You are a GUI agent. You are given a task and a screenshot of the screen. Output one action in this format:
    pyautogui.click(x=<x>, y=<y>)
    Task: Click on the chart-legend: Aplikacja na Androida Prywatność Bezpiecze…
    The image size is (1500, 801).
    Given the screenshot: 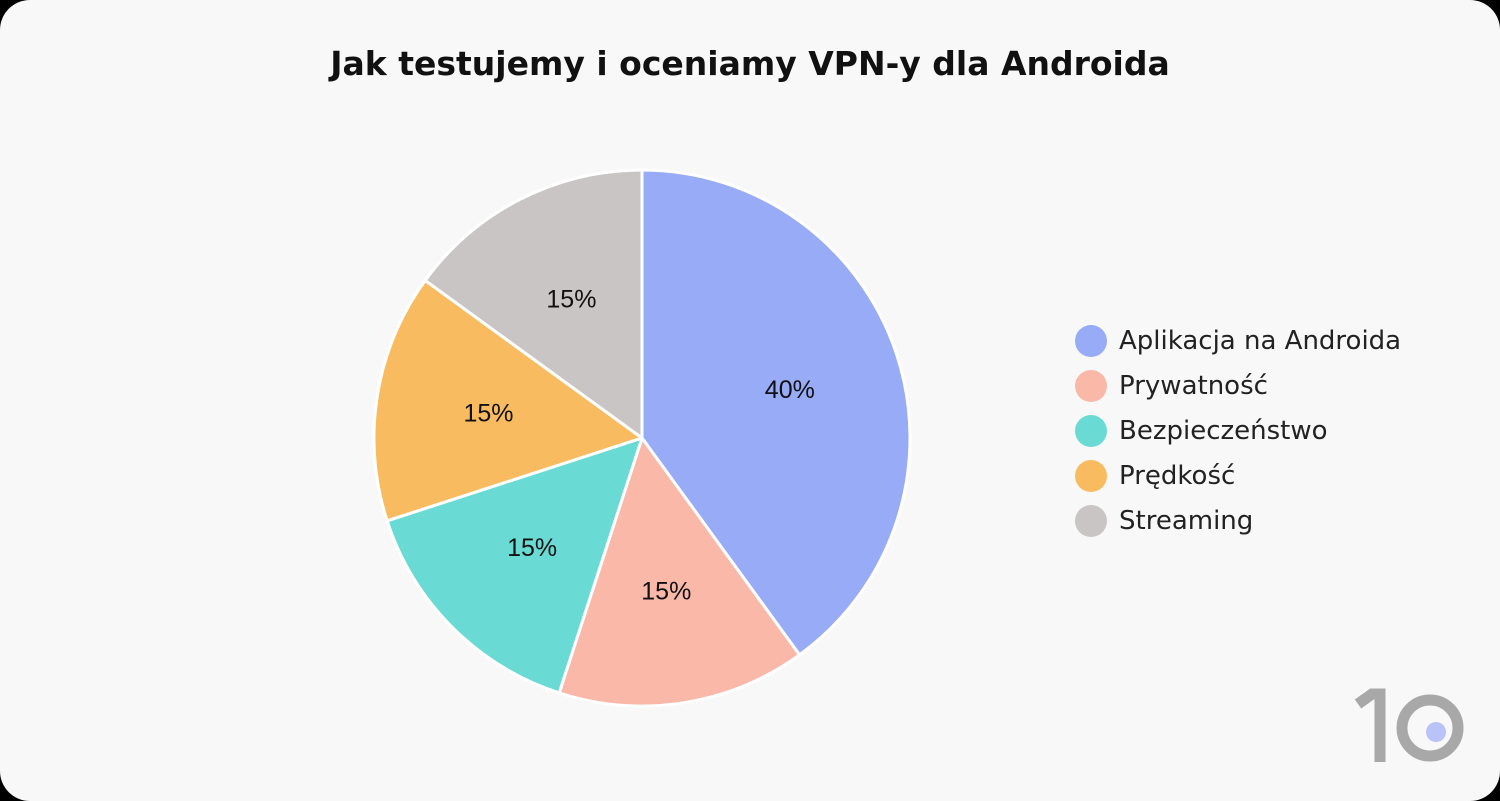 What is the action you would take?
    pyautogui.click(x=1275, y=430)
    